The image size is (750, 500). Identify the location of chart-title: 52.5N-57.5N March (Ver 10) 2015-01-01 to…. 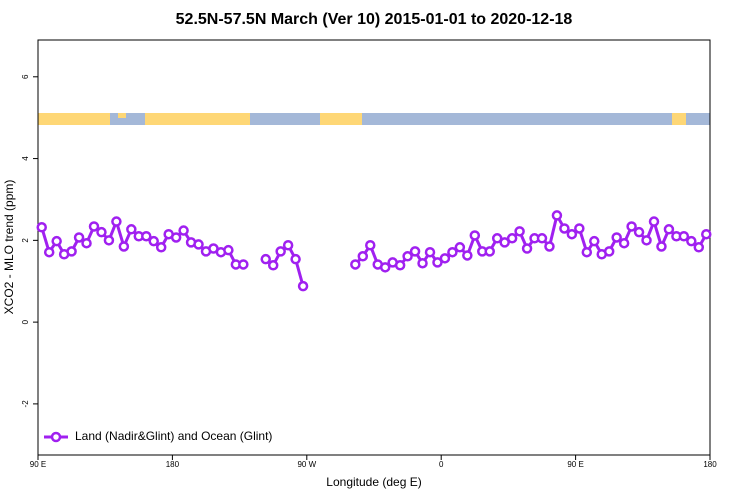
(374, 19).